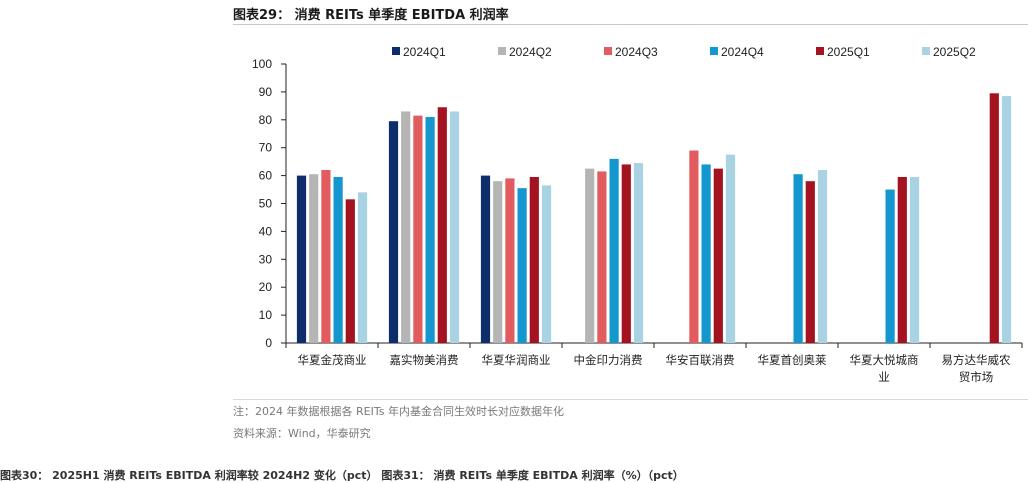 The height and width of the screenshot is (483, 1028). What do you see at coordinates (700, 360) in the screenshot?
I see `category-label: 华安百联消费` at bounding box center [700, 360].